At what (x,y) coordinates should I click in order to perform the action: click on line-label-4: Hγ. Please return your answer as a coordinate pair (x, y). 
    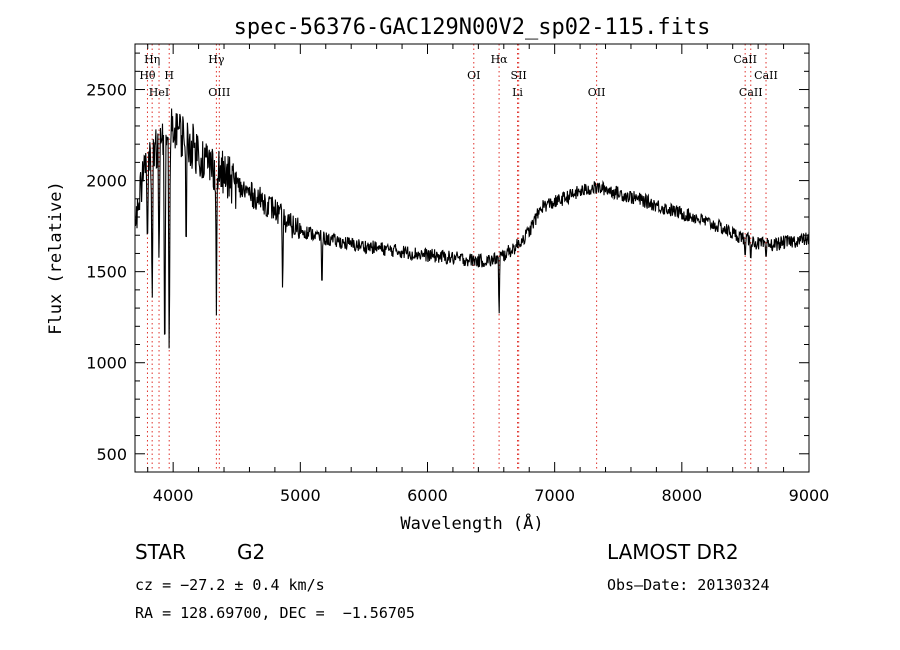
    Looking at the image, I should click on (216, 59).